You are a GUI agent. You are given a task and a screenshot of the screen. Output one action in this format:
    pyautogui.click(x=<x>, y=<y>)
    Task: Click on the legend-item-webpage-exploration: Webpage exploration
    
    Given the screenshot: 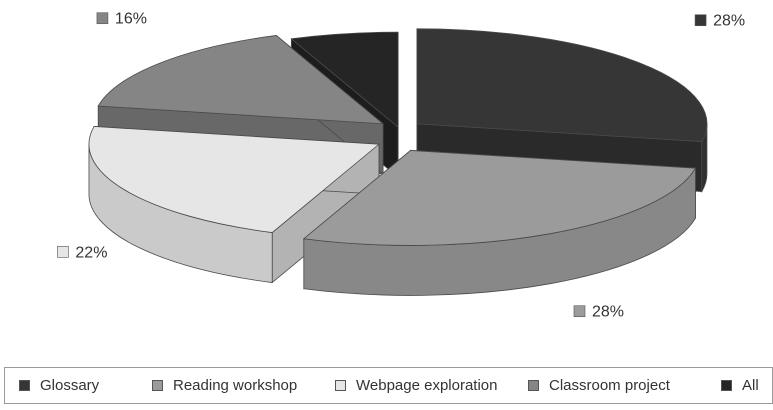 What is the action you would take?
    pyautogui.click(x=416, y=385)
    